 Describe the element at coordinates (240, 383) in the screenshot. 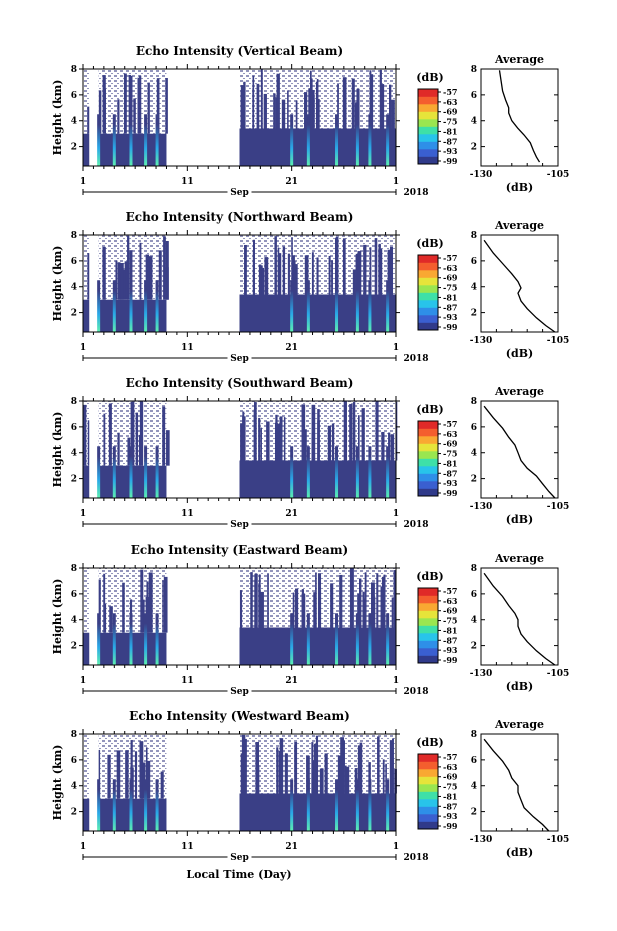

I see `panel-title: Echo Intensity (Southward Beam)` at that location.